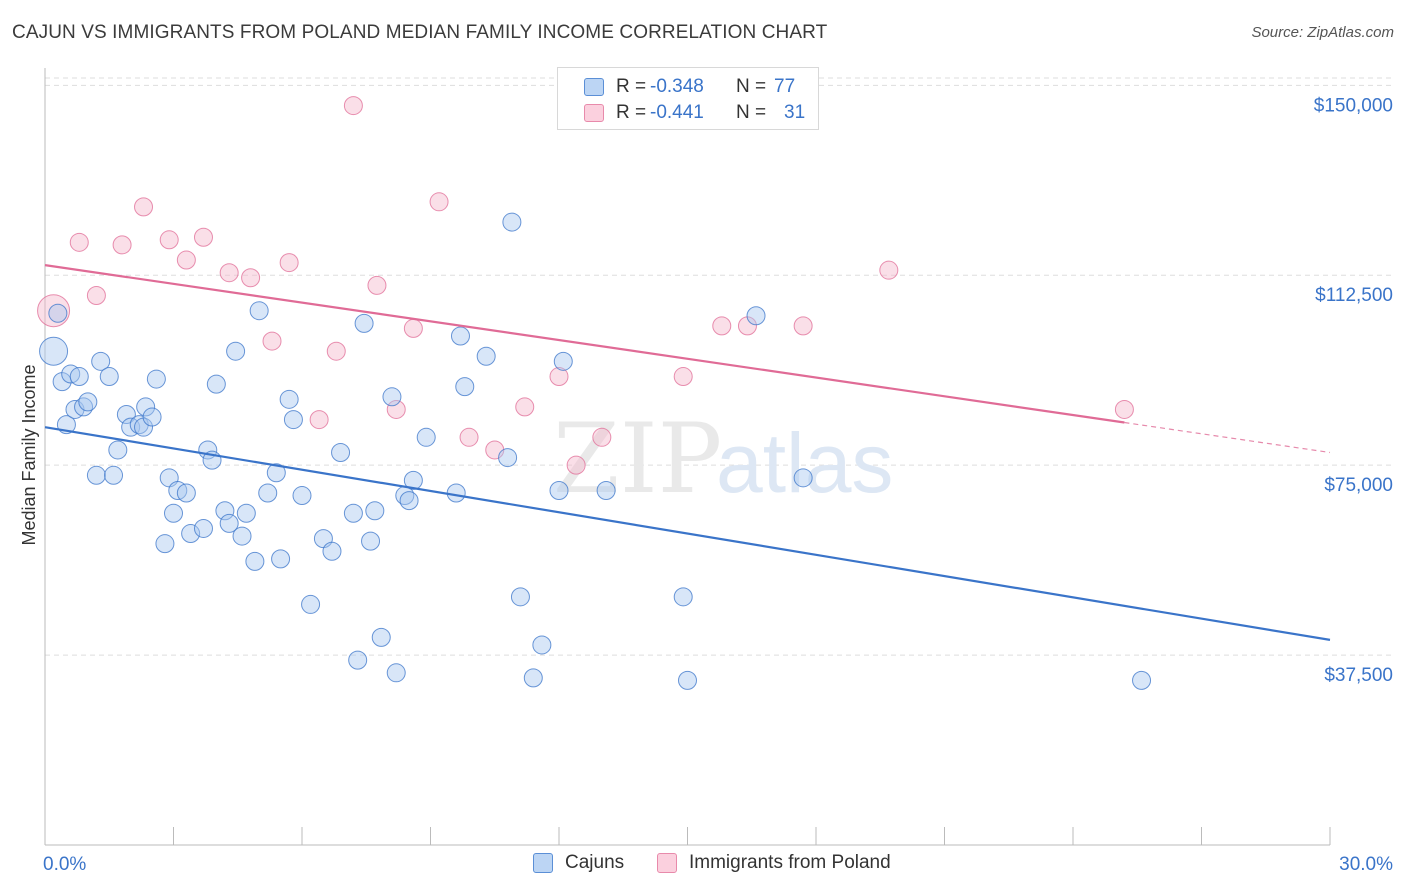 The width and height of the screenshot is (1406, 892). Describe the element at coordinates (1354, 295) in the screenshot. I see `y-tick-label: $112,500` at that location.